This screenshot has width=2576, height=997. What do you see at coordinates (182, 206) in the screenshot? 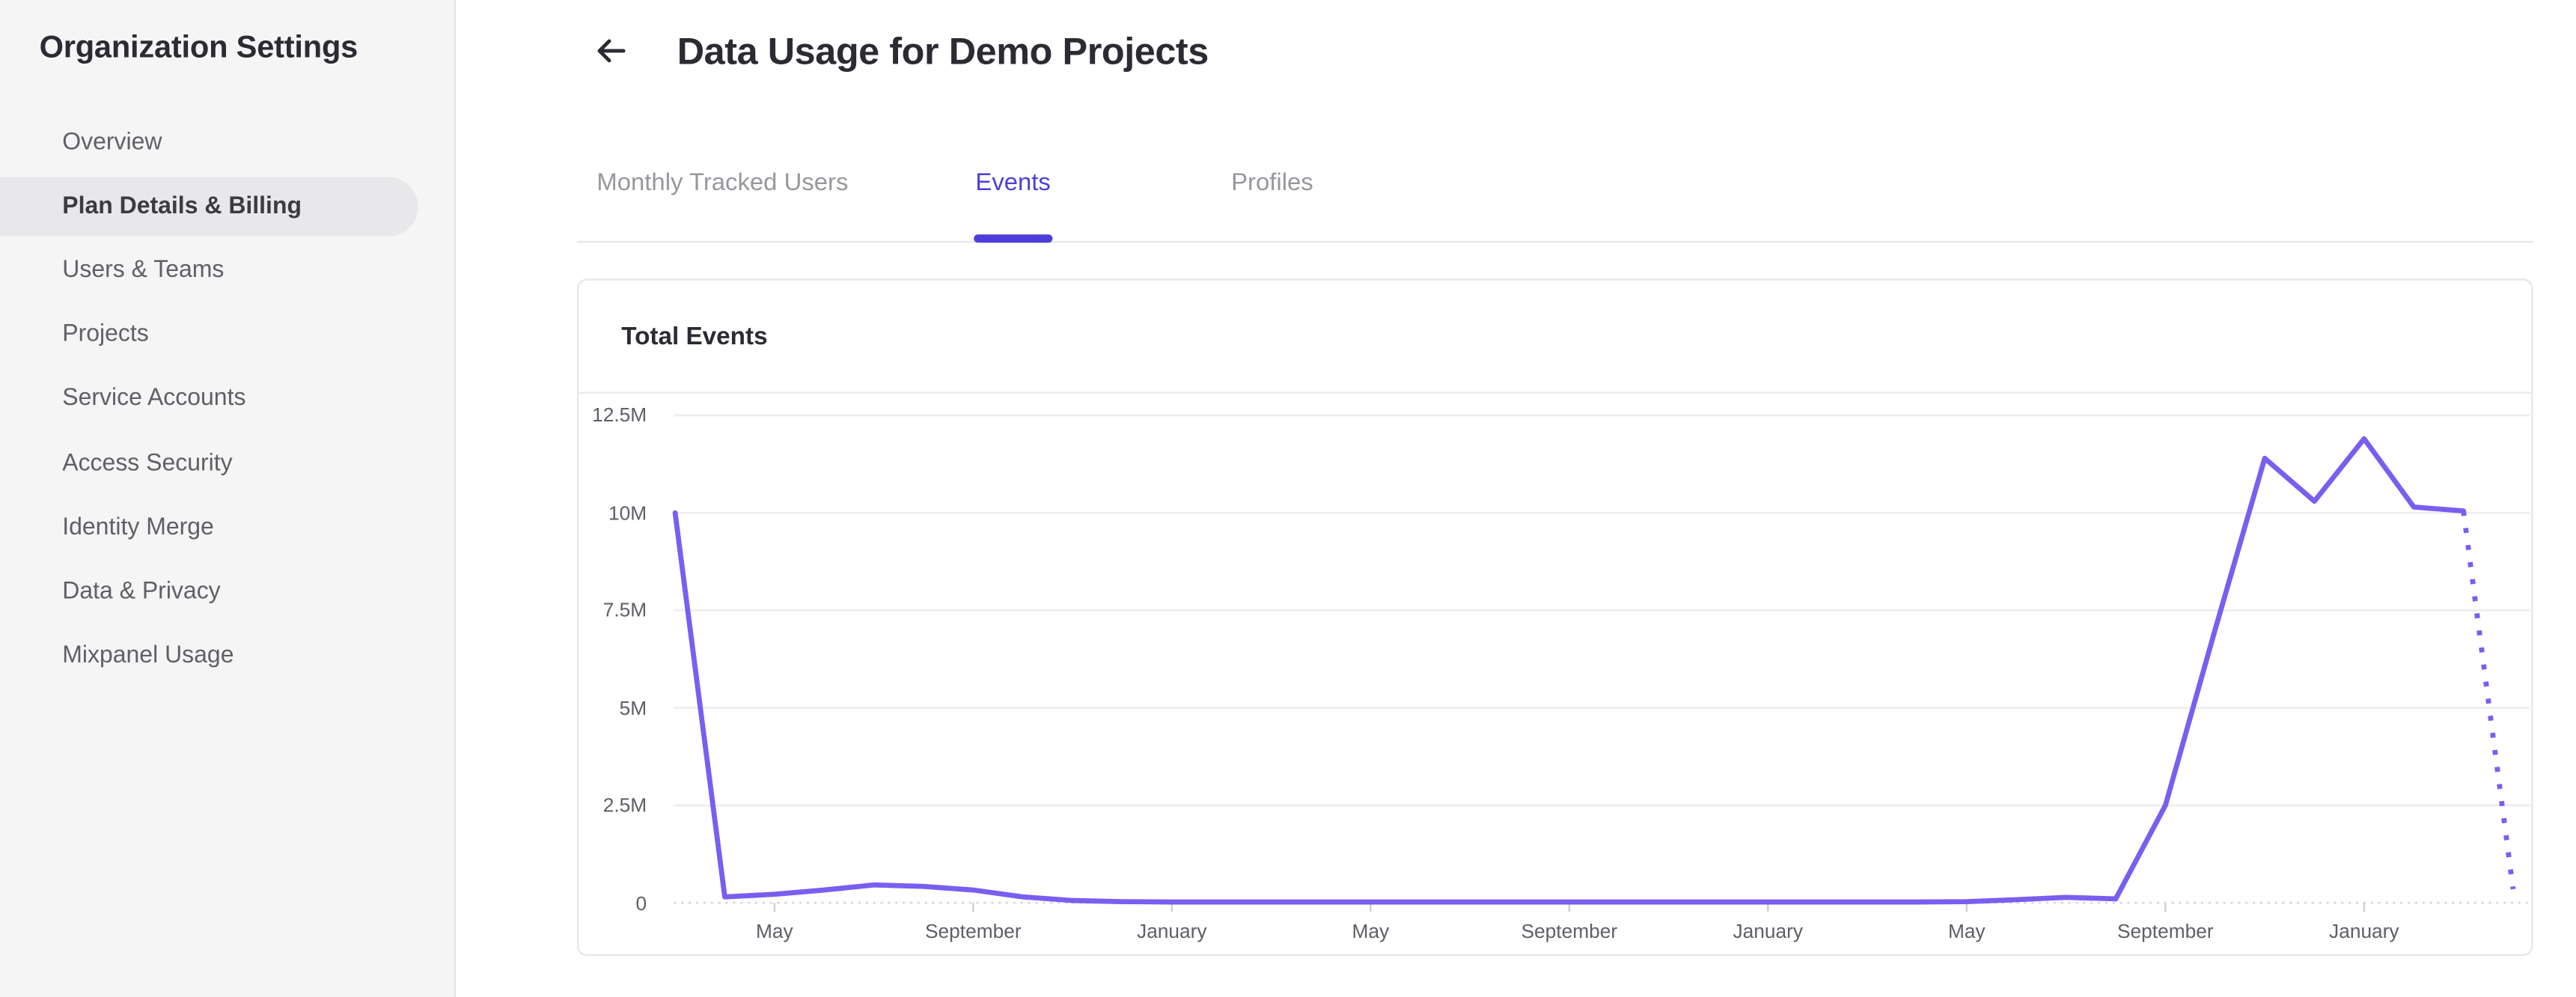
I see `sidebar-item-label: Plan Details & Billing` at bounding box center [182, 206].